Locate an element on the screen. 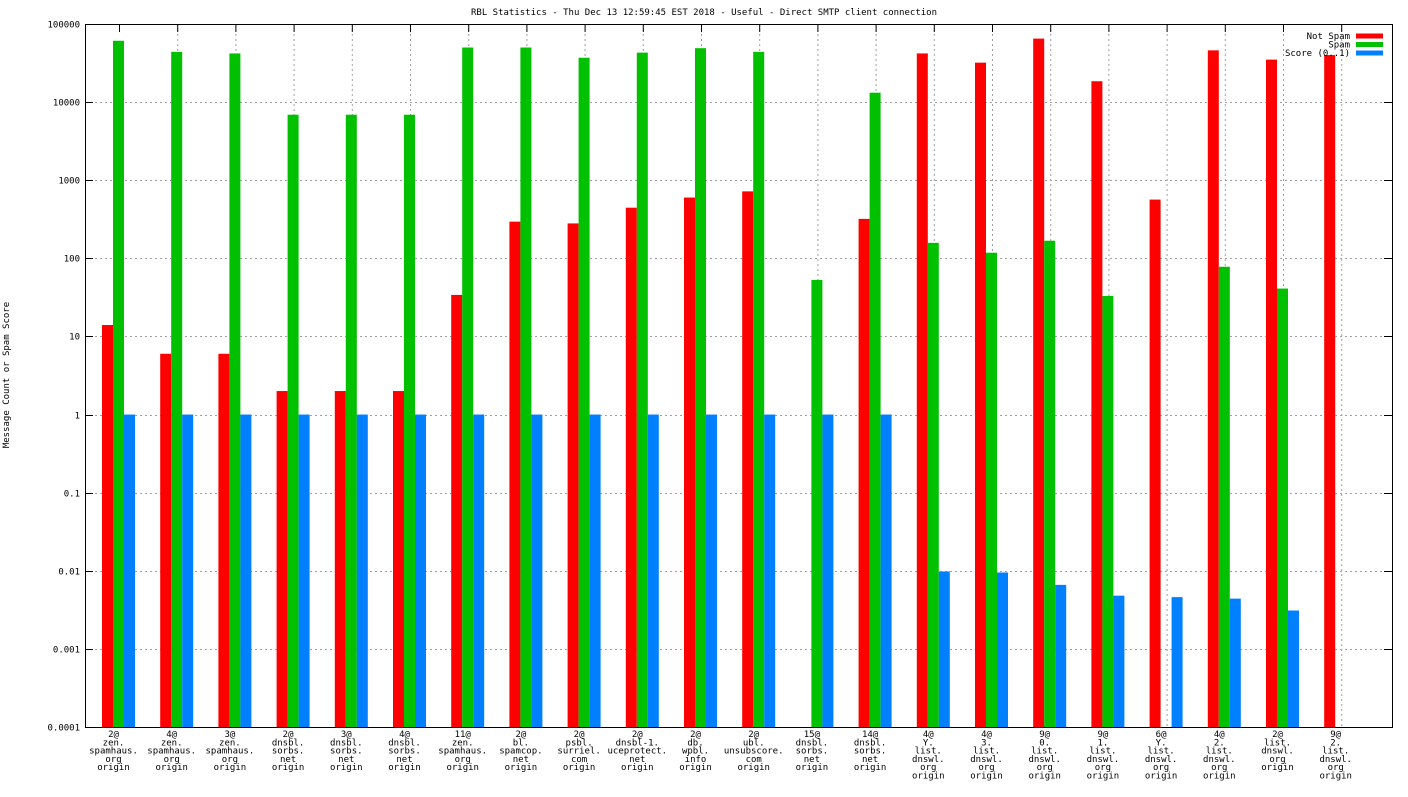 The width and height of the screenshot is (1408, 797). x-tick-label: 3@ dnsbl. sorbs. net origin is located at coordinates (346, 751).